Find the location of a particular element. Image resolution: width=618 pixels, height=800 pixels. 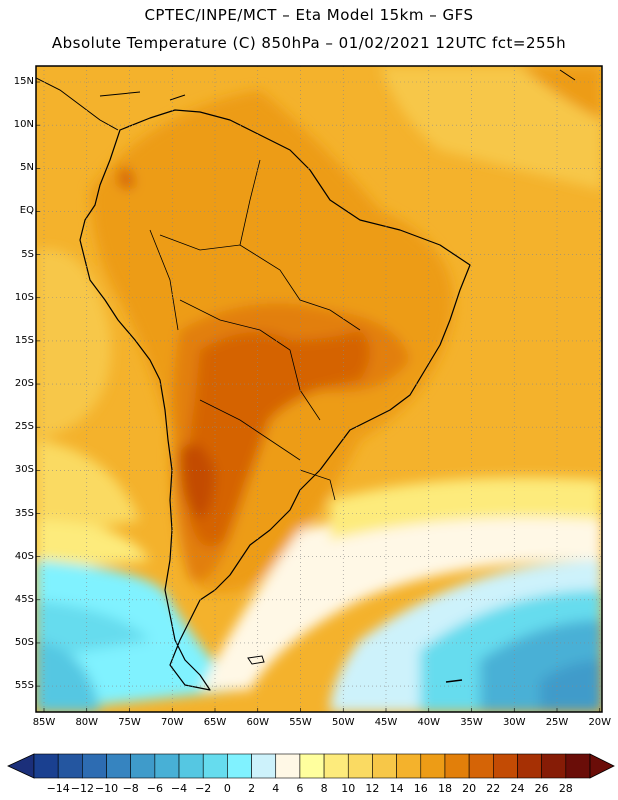

colorbar-label: 12 is located at coordinates (372, 788).